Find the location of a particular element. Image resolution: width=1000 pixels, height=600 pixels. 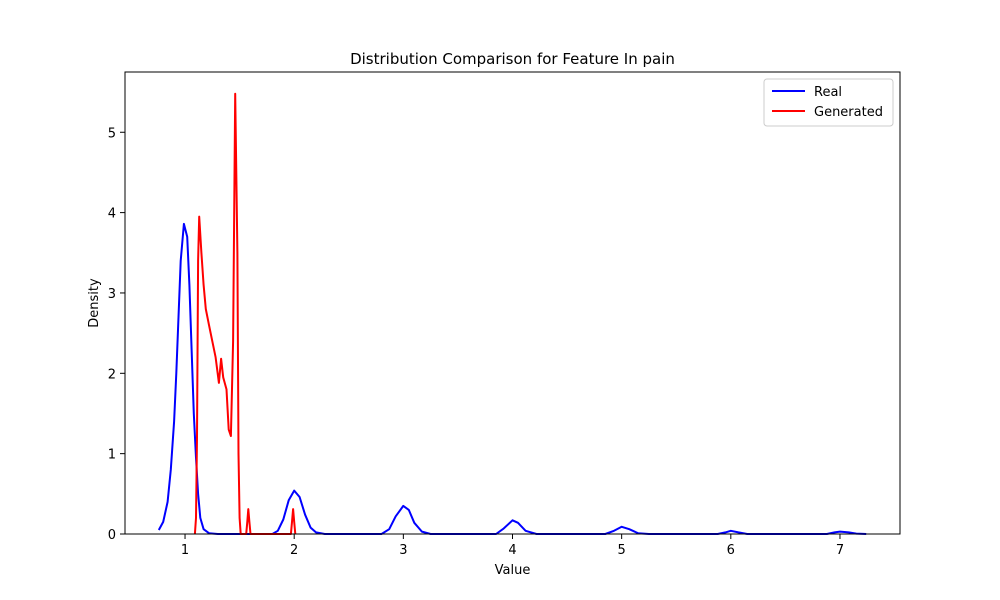

x-tick-label: 2 is located at coordinates (294, 550).